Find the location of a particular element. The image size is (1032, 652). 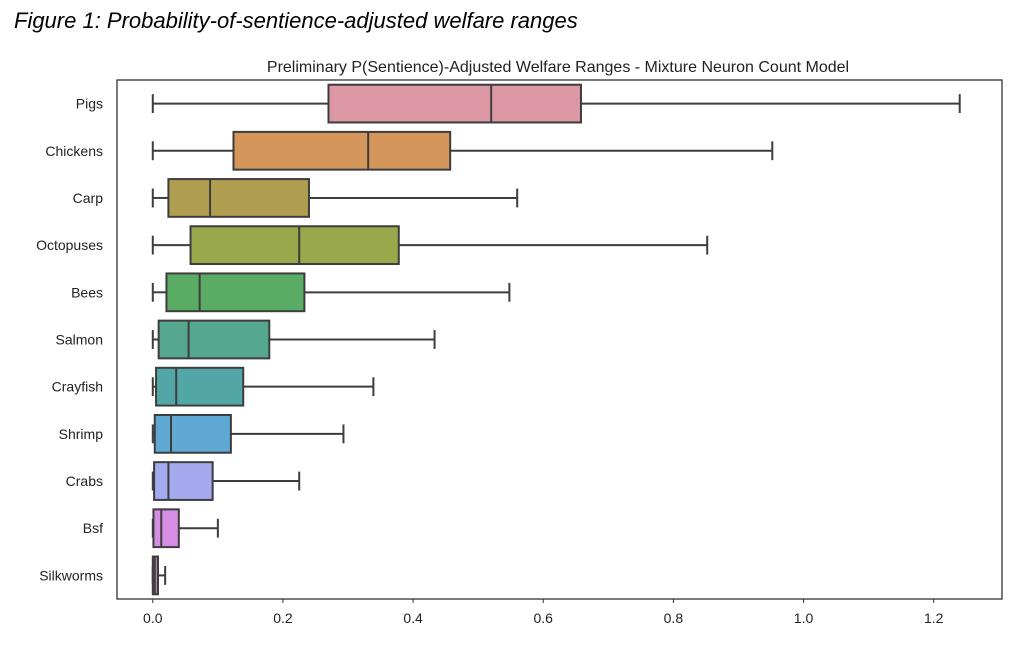

x-tick-label: 0.2 is located at coordinates (283, 618).